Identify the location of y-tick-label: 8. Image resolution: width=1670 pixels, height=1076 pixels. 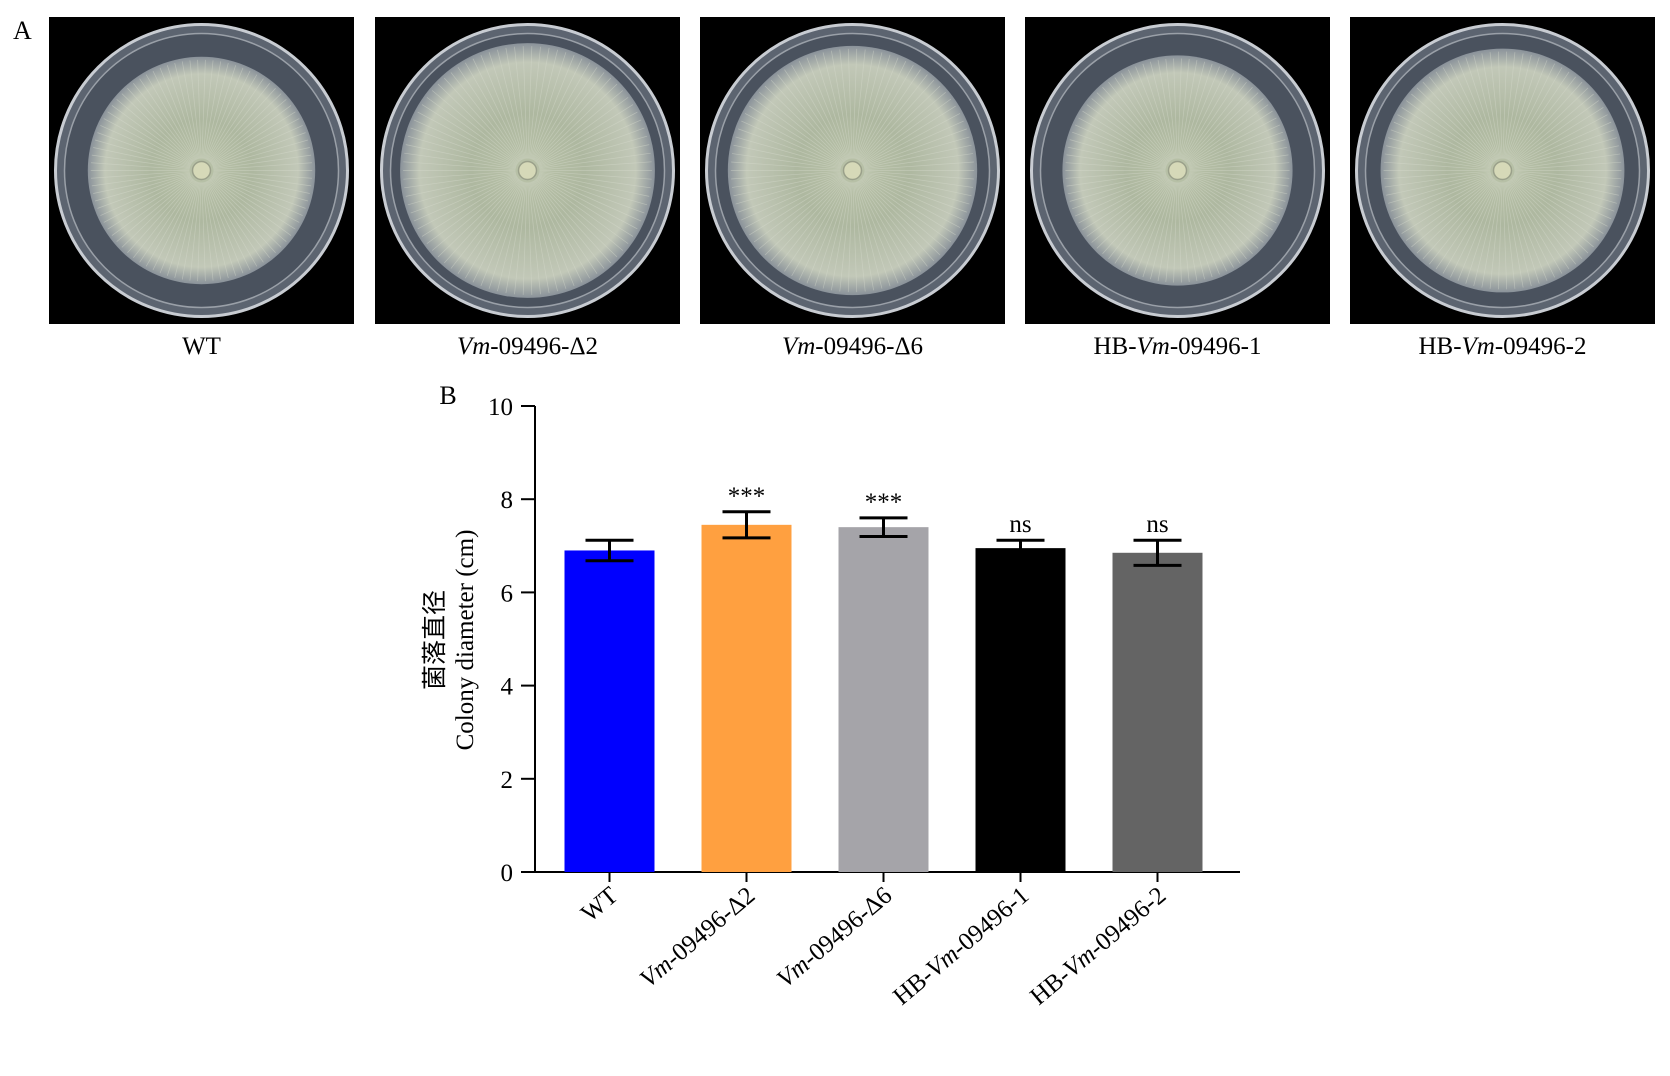
(507, 500).